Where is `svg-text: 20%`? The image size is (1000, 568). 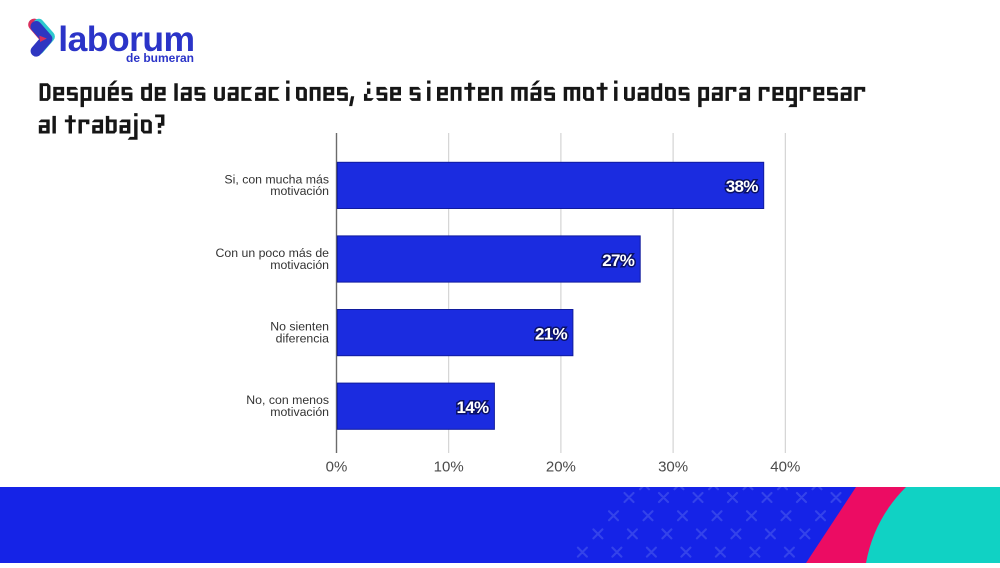
svg-text: 20% is located at coordinates (561, 467).